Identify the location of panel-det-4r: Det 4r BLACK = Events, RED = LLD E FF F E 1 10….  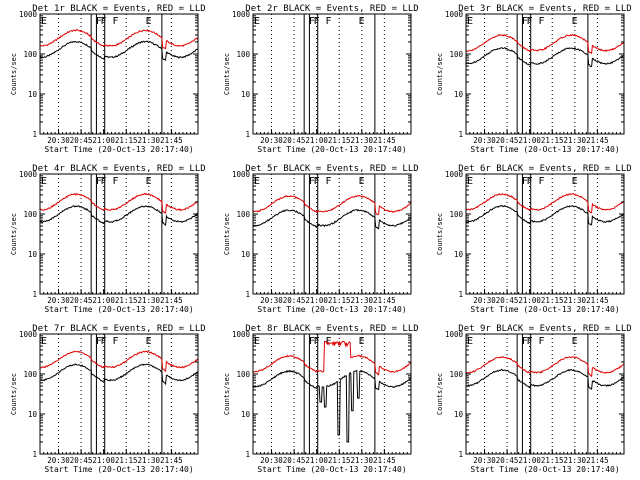
(108, 239).